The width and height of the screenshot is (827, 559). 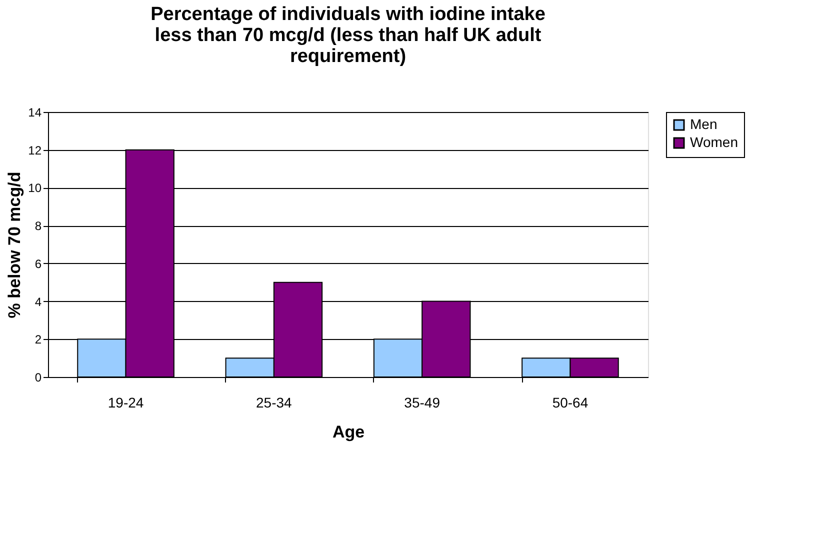 What do you see at coordinates (348, 432) in the screenshot?
I see `x-axis-title: Age` at bounding box center [348, 432].